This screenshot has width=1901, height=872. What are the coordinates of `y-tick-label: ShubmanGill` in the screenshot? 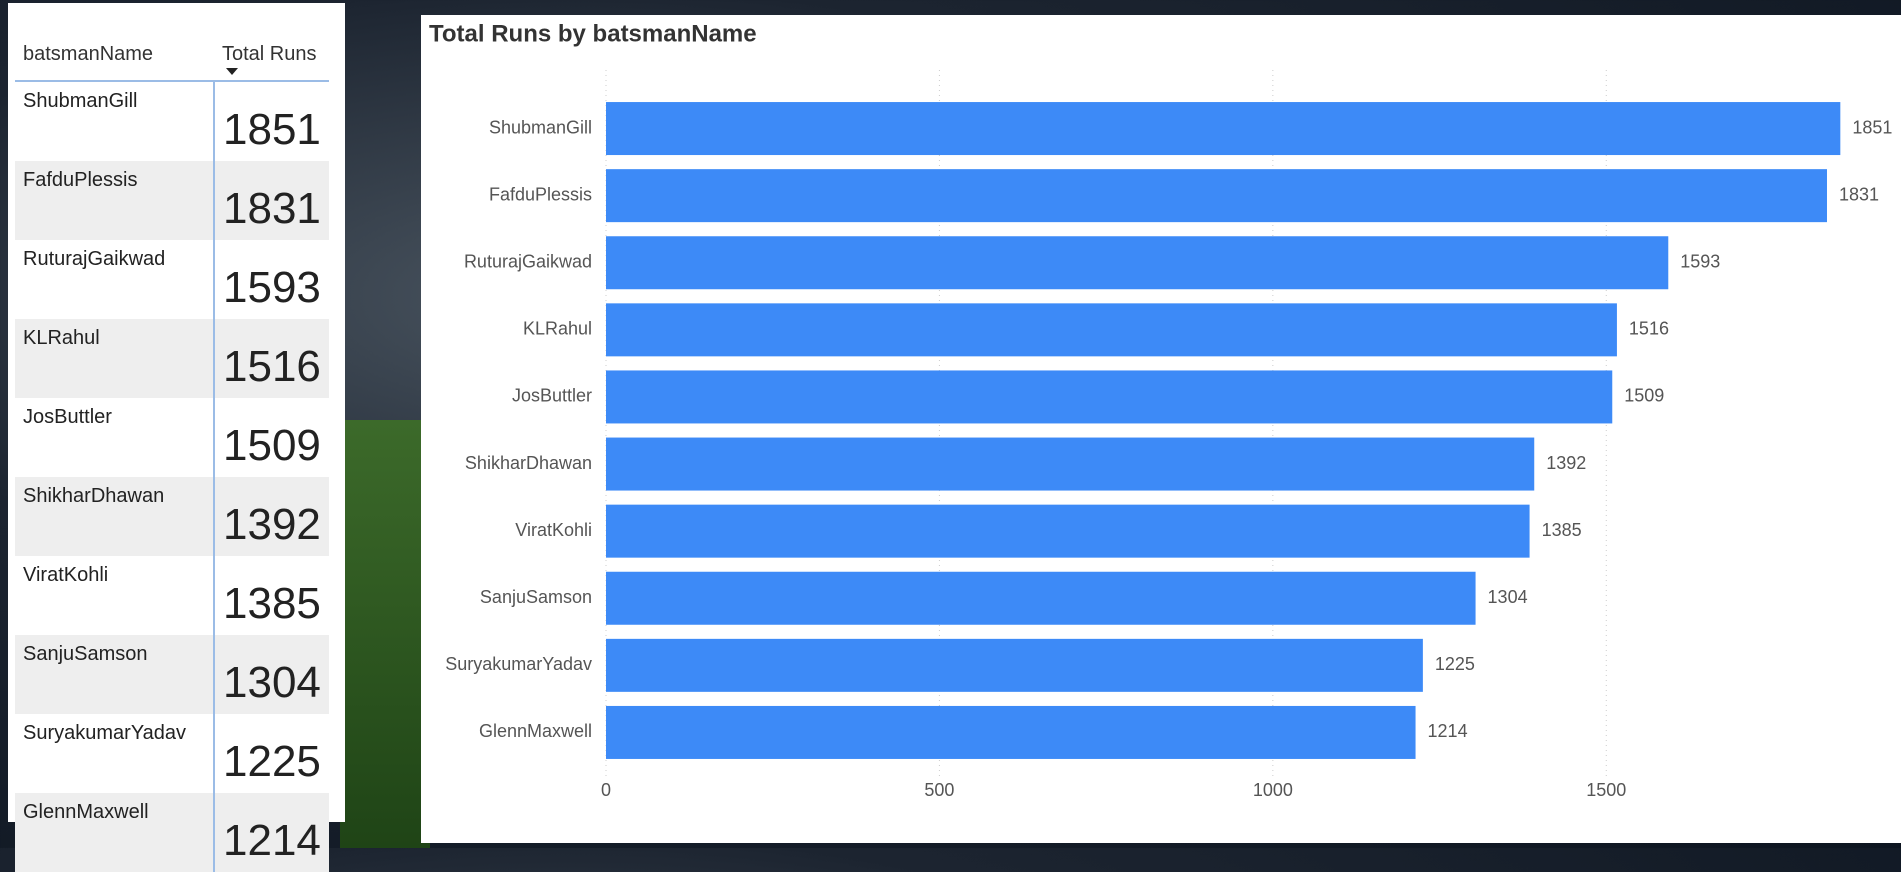 It's located at (540, 127).